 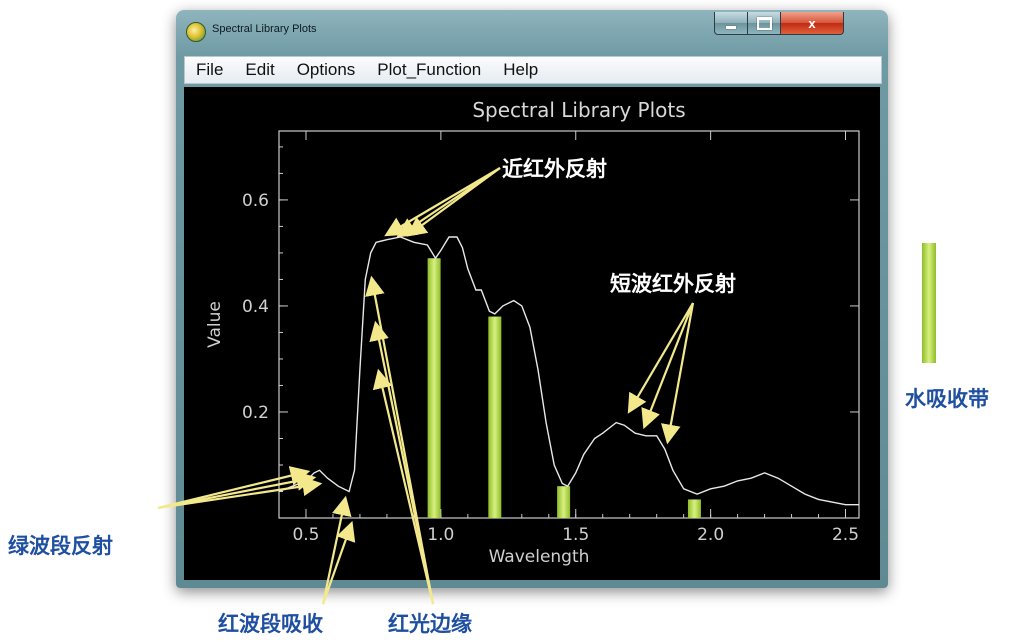 I want to click on minimize-button, so click(x=731, y=23).